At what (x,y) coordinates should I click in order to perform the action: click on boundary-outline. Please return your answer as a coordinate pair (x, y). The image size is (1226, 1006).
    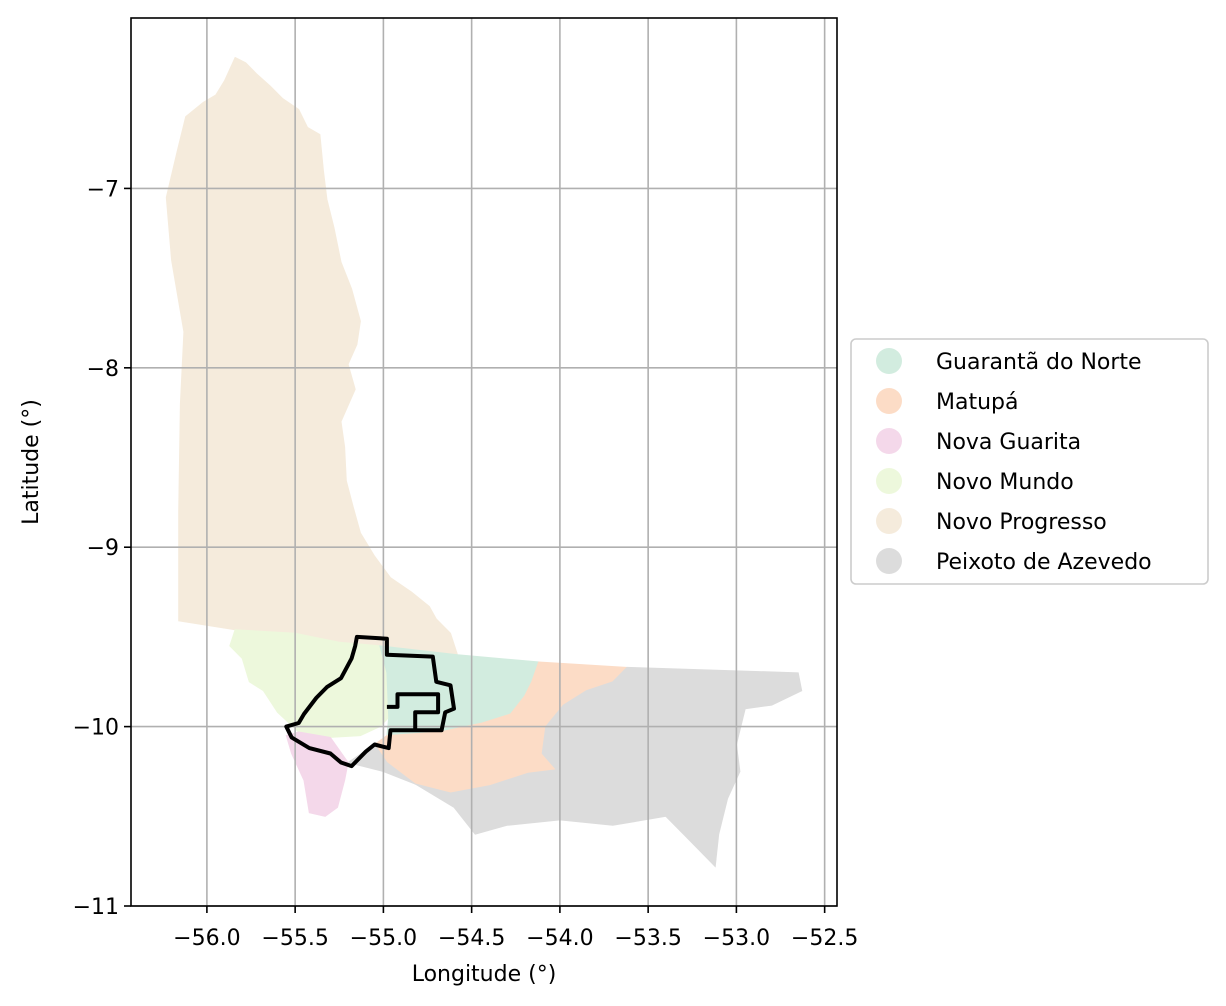
    Looking at the image, I should click on (370, 701).